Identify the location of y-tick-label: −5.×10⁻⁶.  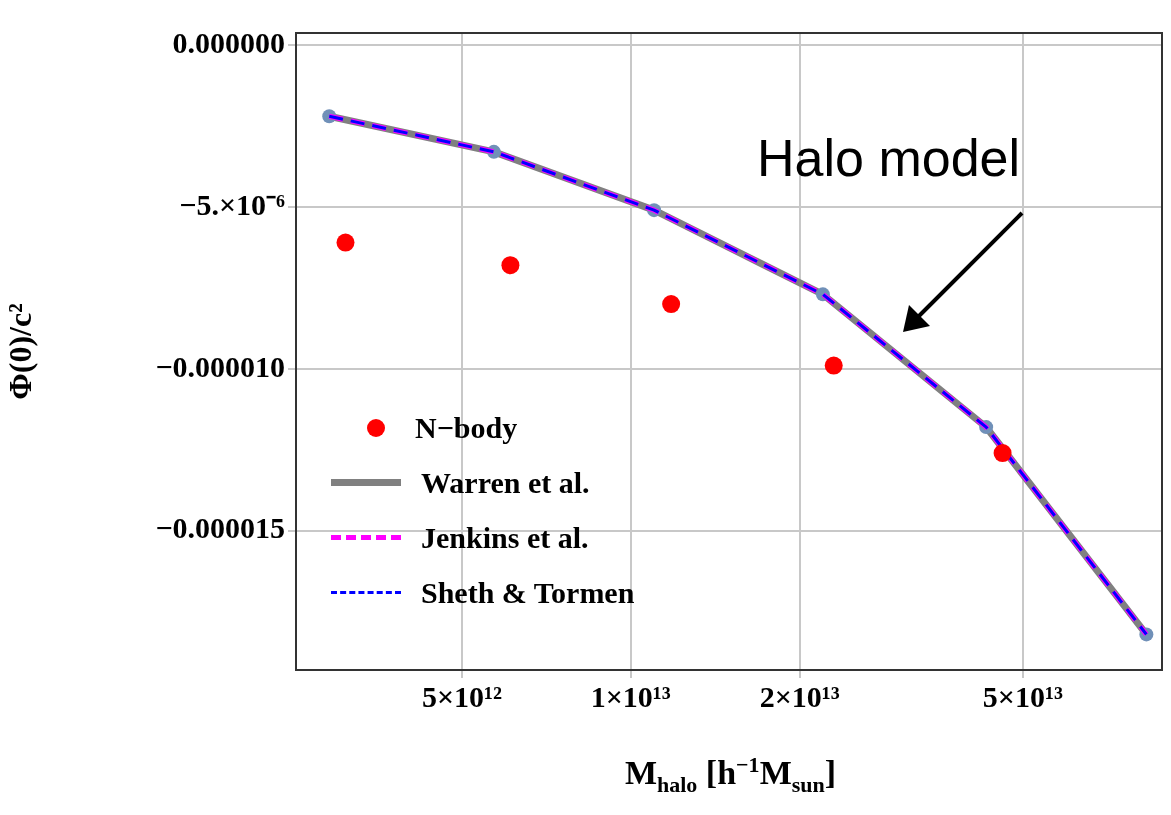
(232, 204).